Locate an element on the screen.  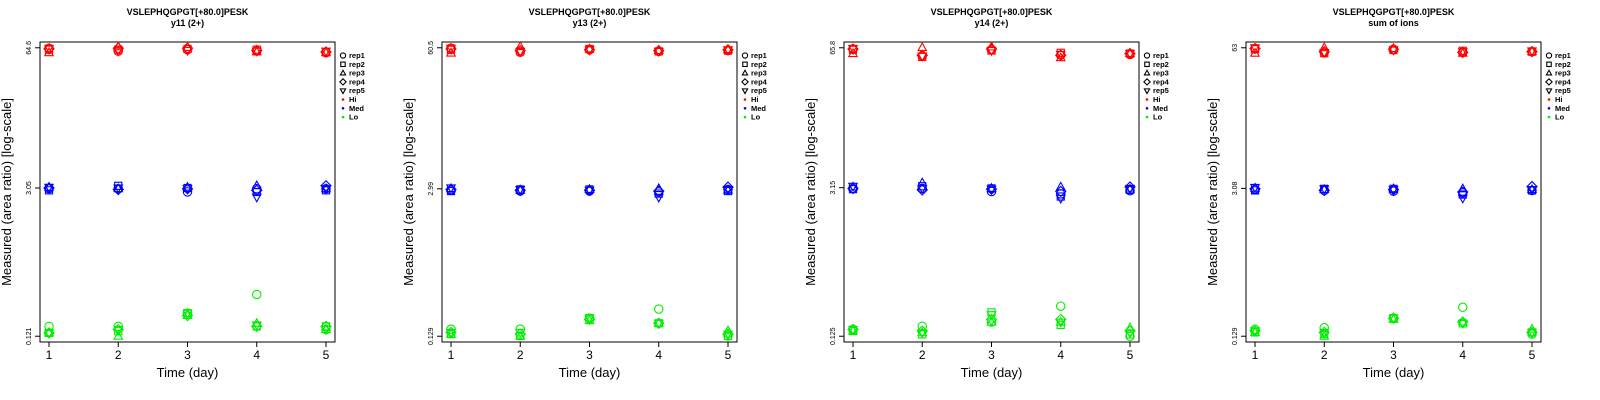
y-tick-label: 3.08 is located at coordinates (1235, 188).